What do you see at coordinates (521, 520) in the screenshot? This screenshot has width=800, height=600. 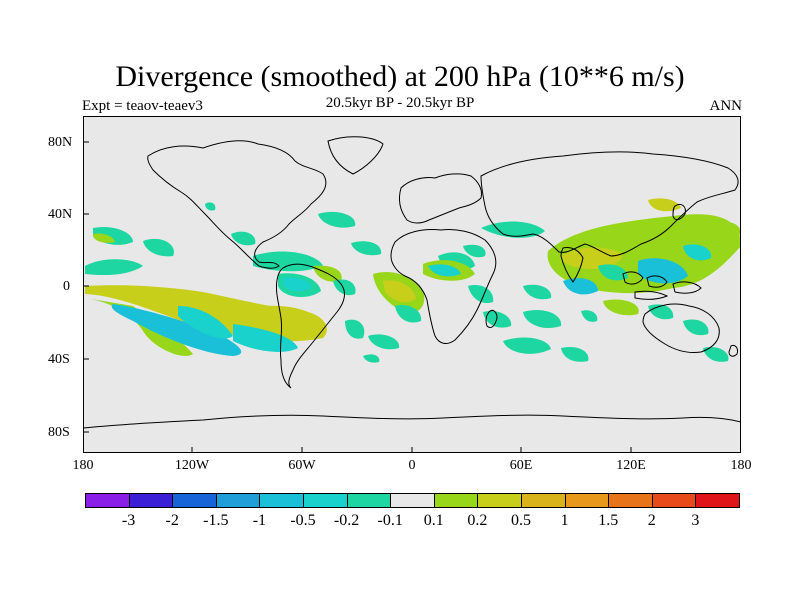 I see `colorbar-label: 0.5` at bounding box center [521, 520].